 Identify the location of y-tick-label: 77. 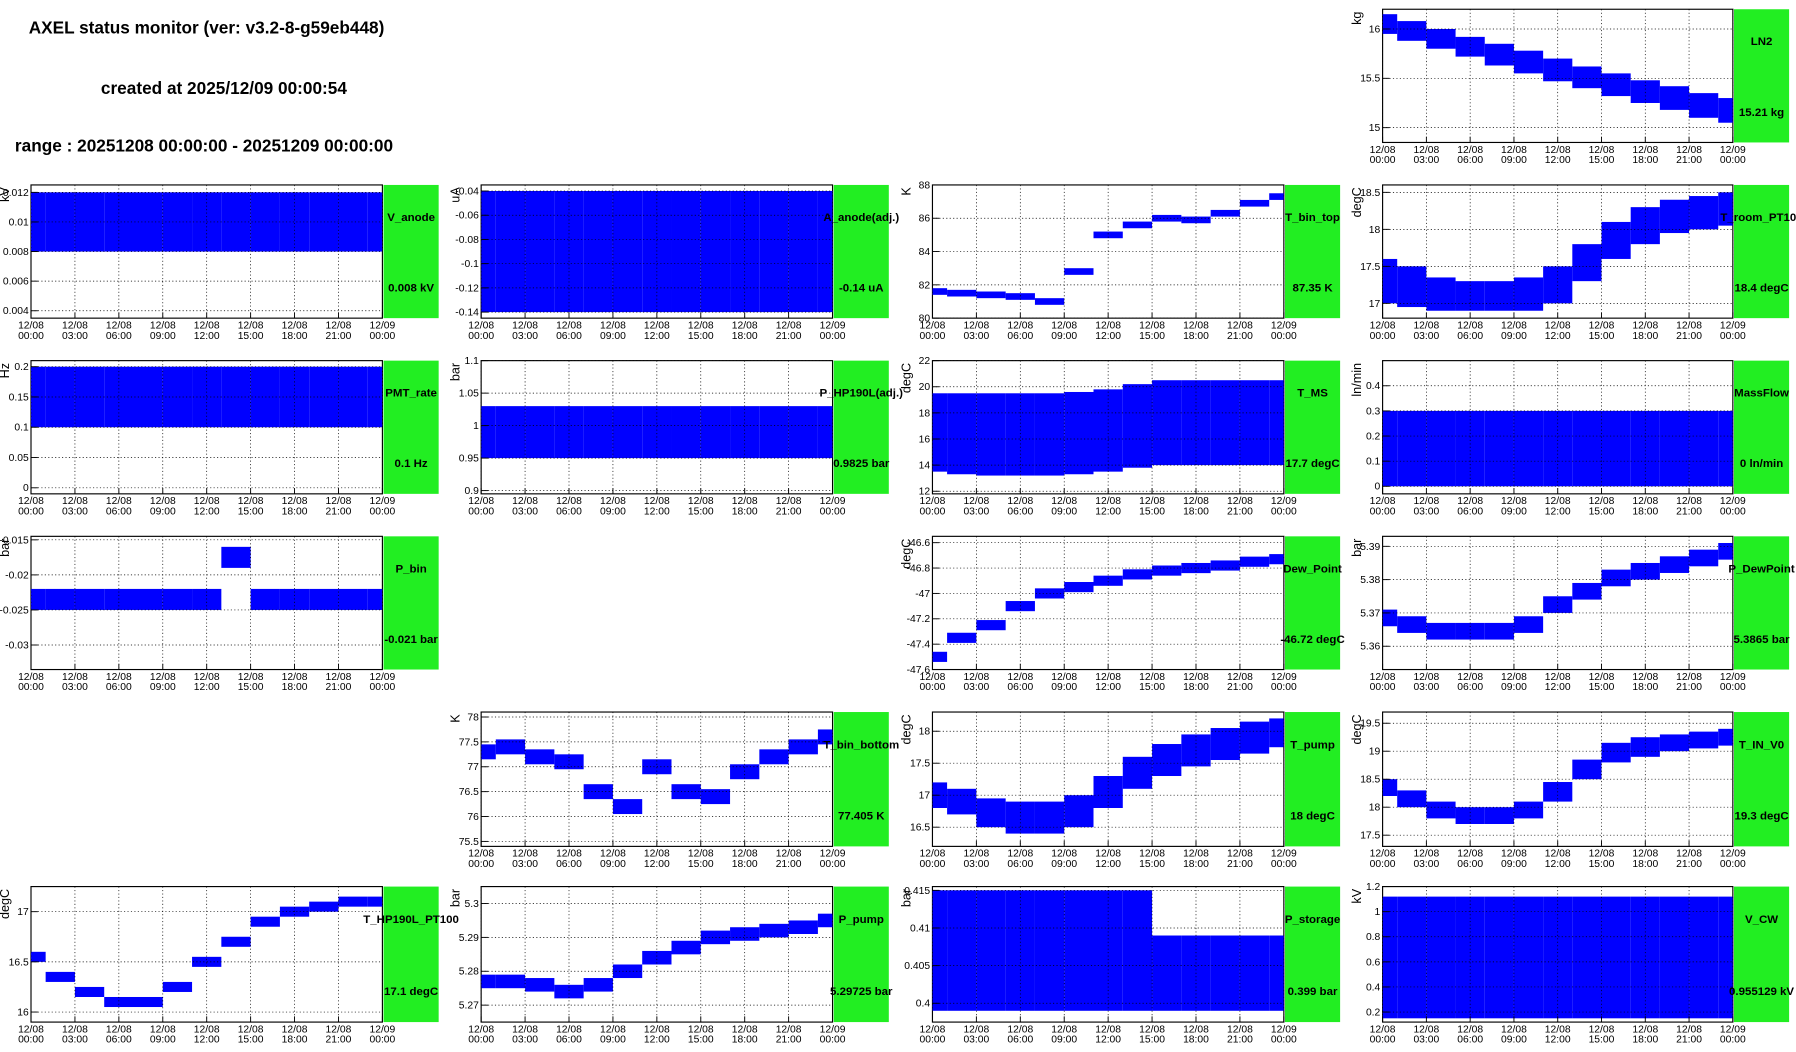
(473, 767).